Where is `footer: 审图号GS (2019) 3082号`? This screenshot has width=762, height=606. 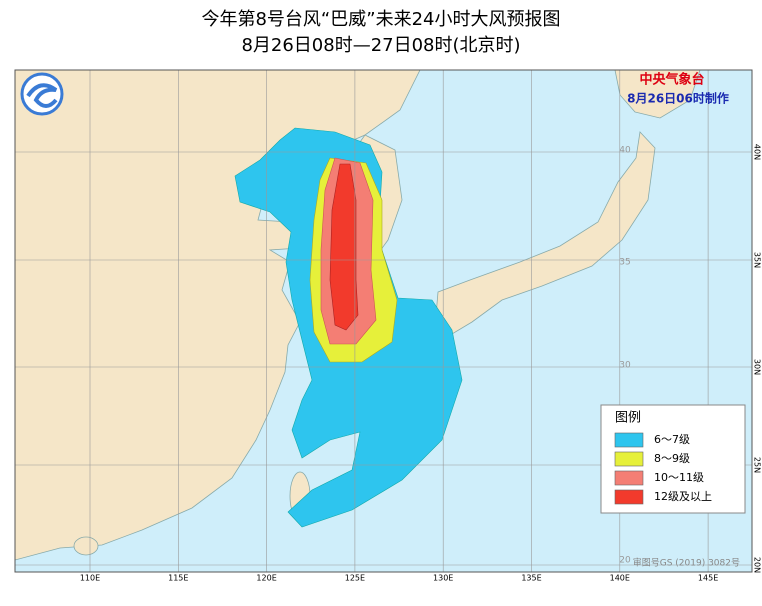
footer: 审图号GS (2019) 3082号 is located at coordinates (686, 563).